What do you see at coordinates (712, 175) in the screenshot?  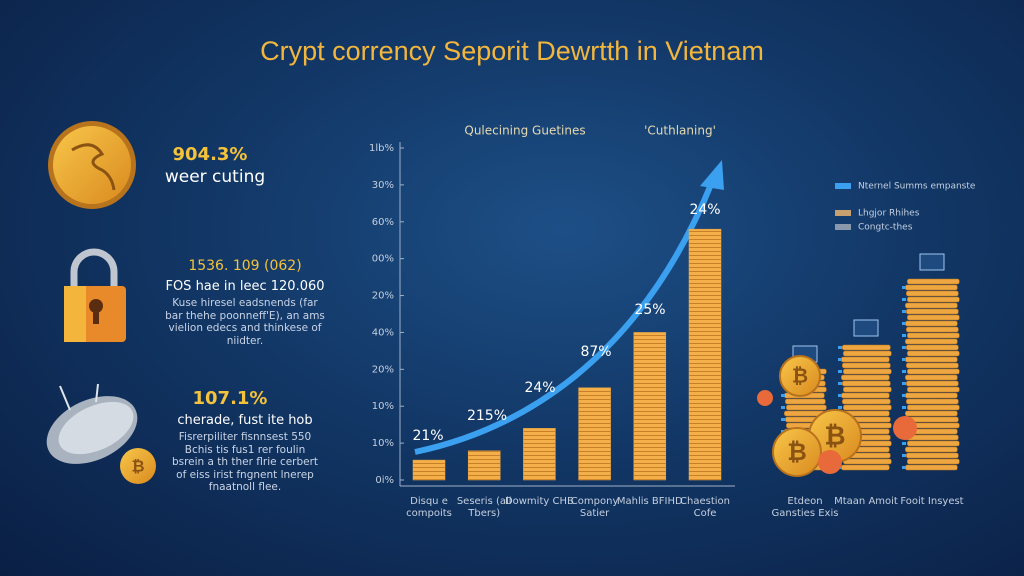 I see `arrow-head` at bounding box center [712, 175].